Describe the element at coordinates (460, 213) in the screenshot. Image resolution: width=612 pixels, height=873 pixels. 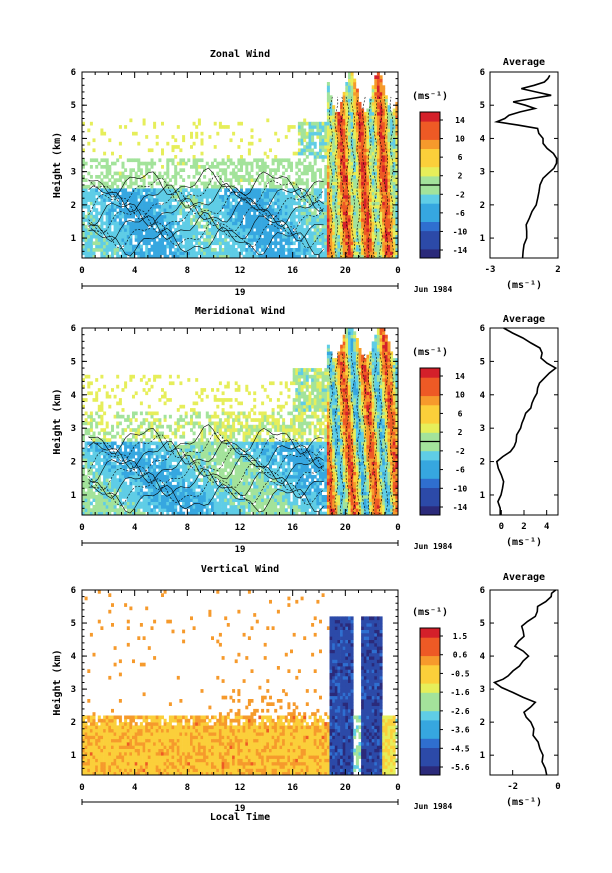
I see `colorbar-tick-label: -6` at that location.